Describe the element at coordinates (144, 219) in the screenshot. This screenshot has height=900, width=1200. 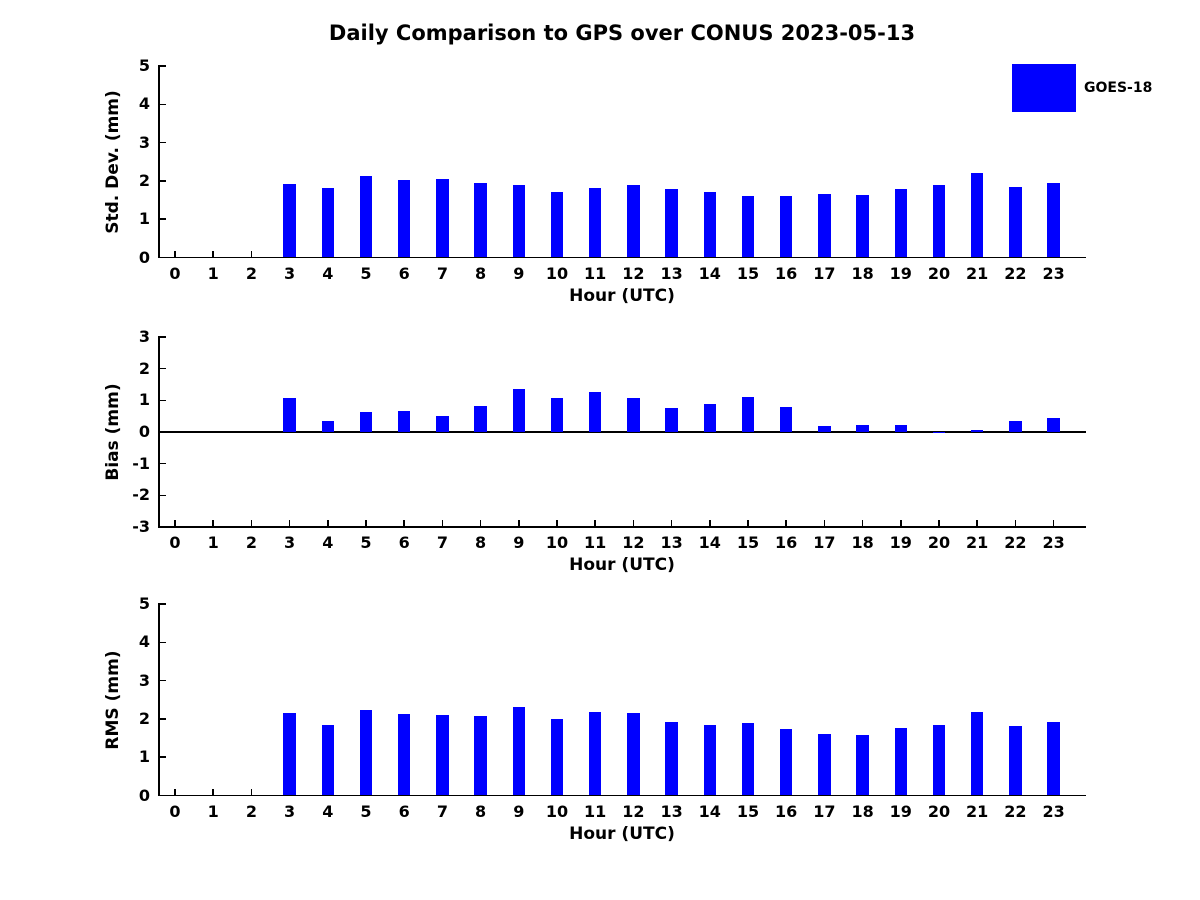
I see `y-tick-label: 1` at that location.